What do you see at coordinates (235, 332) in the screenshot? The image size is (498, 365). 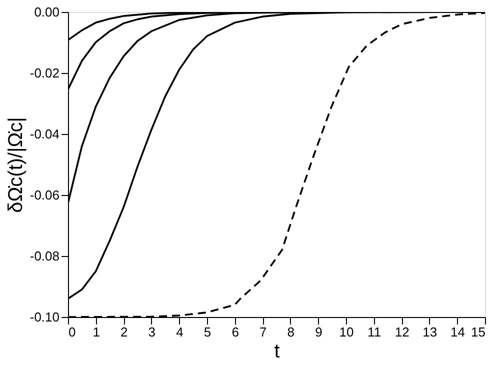 I see `x-tick-label: 6` at bounding box center [235, 332].